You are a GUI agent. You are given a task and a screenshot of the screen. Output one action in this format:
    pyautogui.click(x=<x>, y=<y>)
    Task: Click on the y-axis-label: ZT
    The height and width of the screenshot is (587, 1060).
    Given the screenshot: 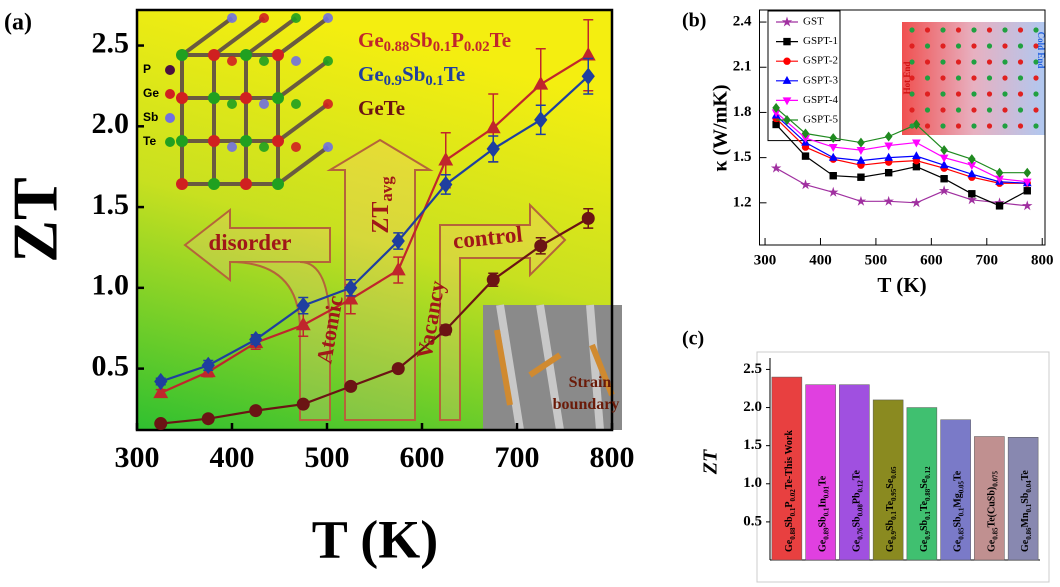 What is the action you would take?
    pyautogui.click(x=711, y=462)
    